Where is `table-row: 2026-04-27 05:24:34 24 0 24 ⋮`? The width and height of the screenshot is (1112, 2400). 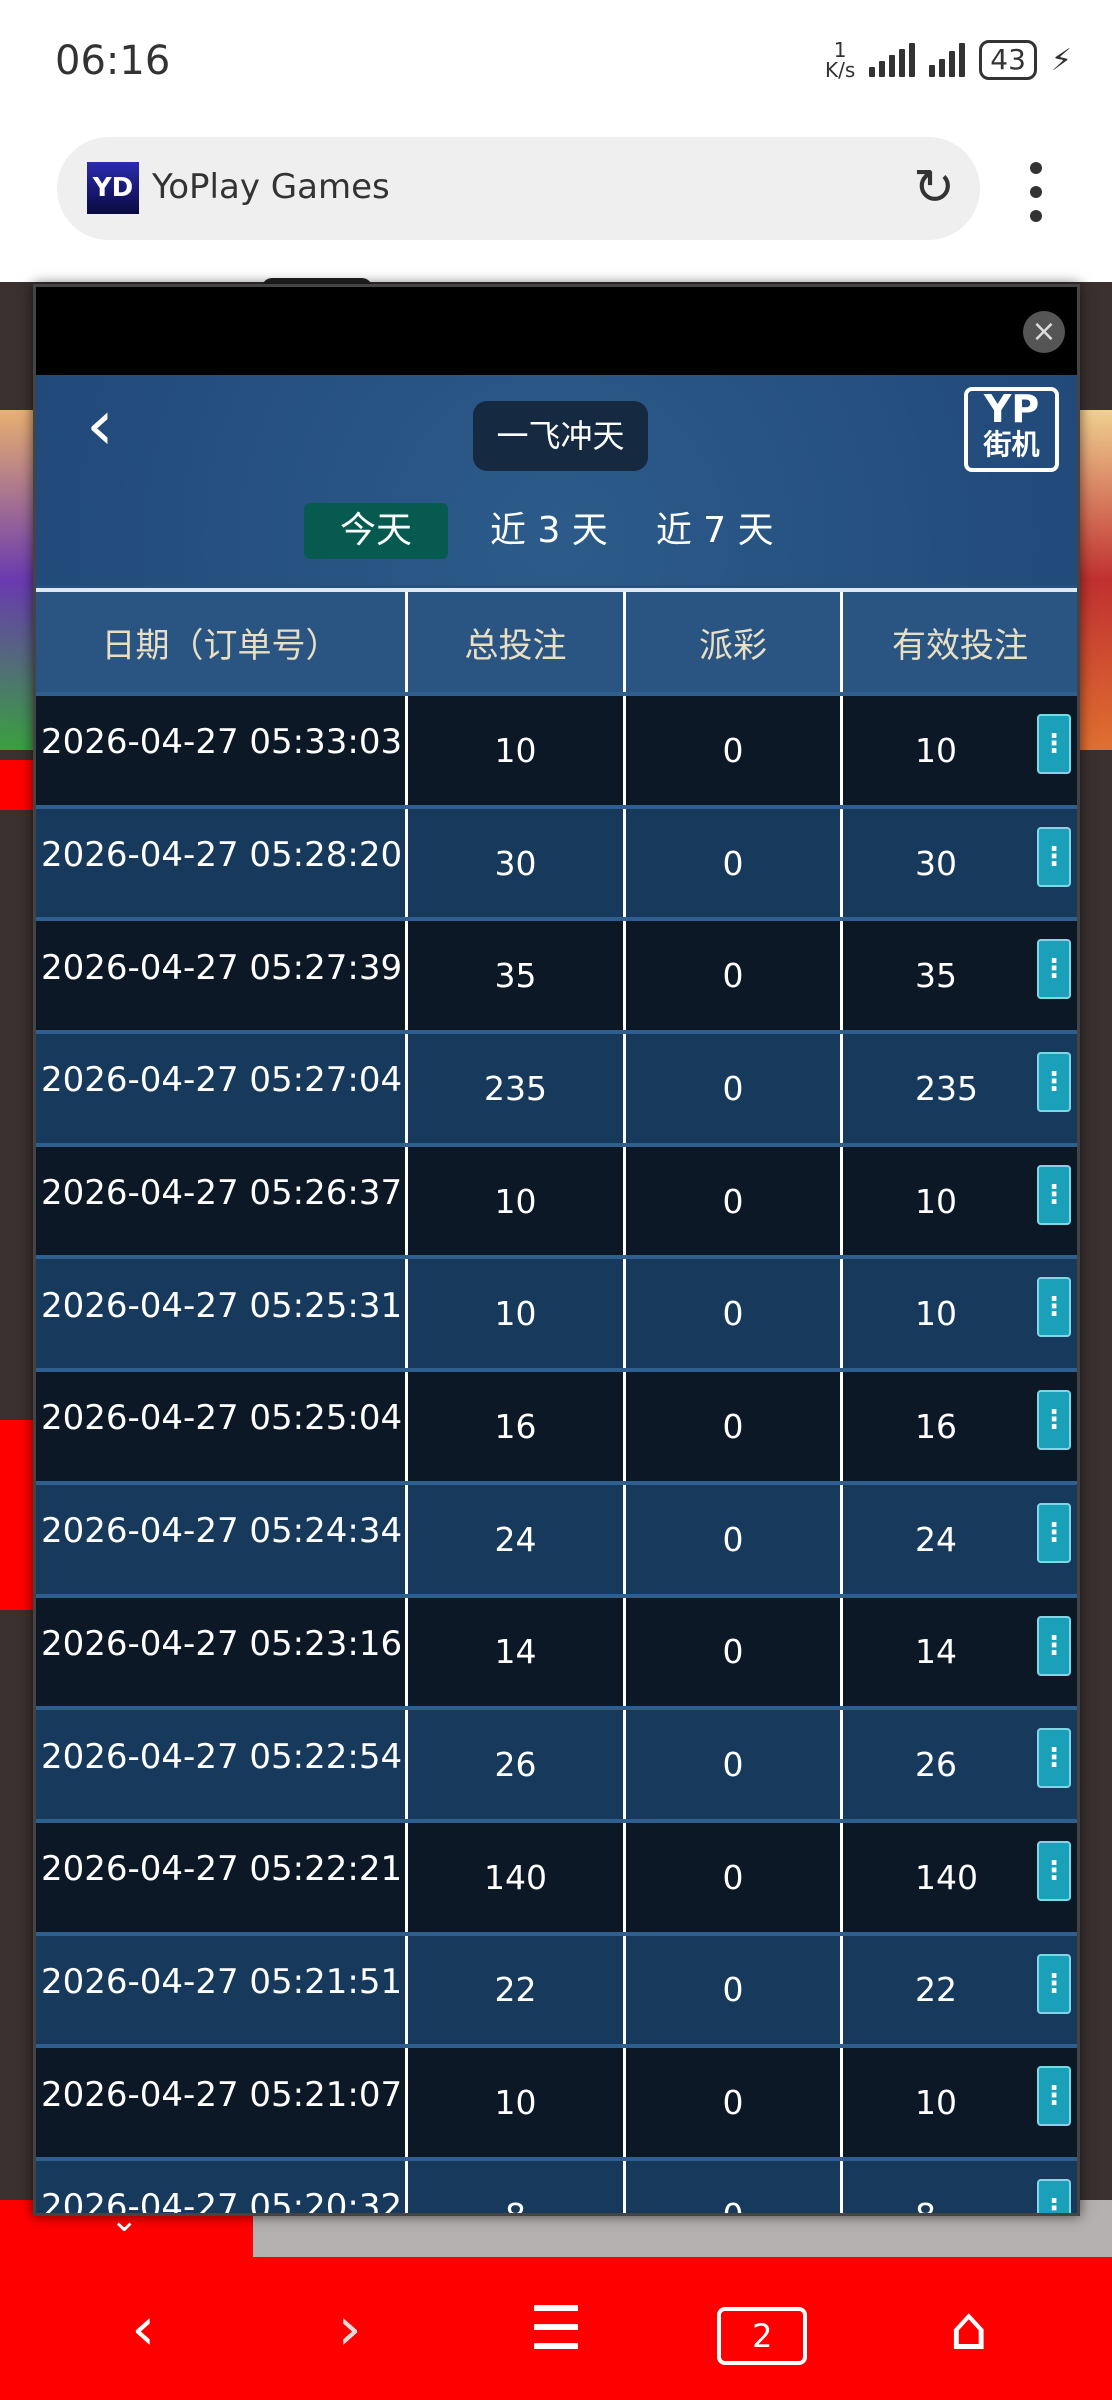
table-row: 2026-04-27 05:24:34 24 0 24 ⋮ is located at coordinates (556, 1537).